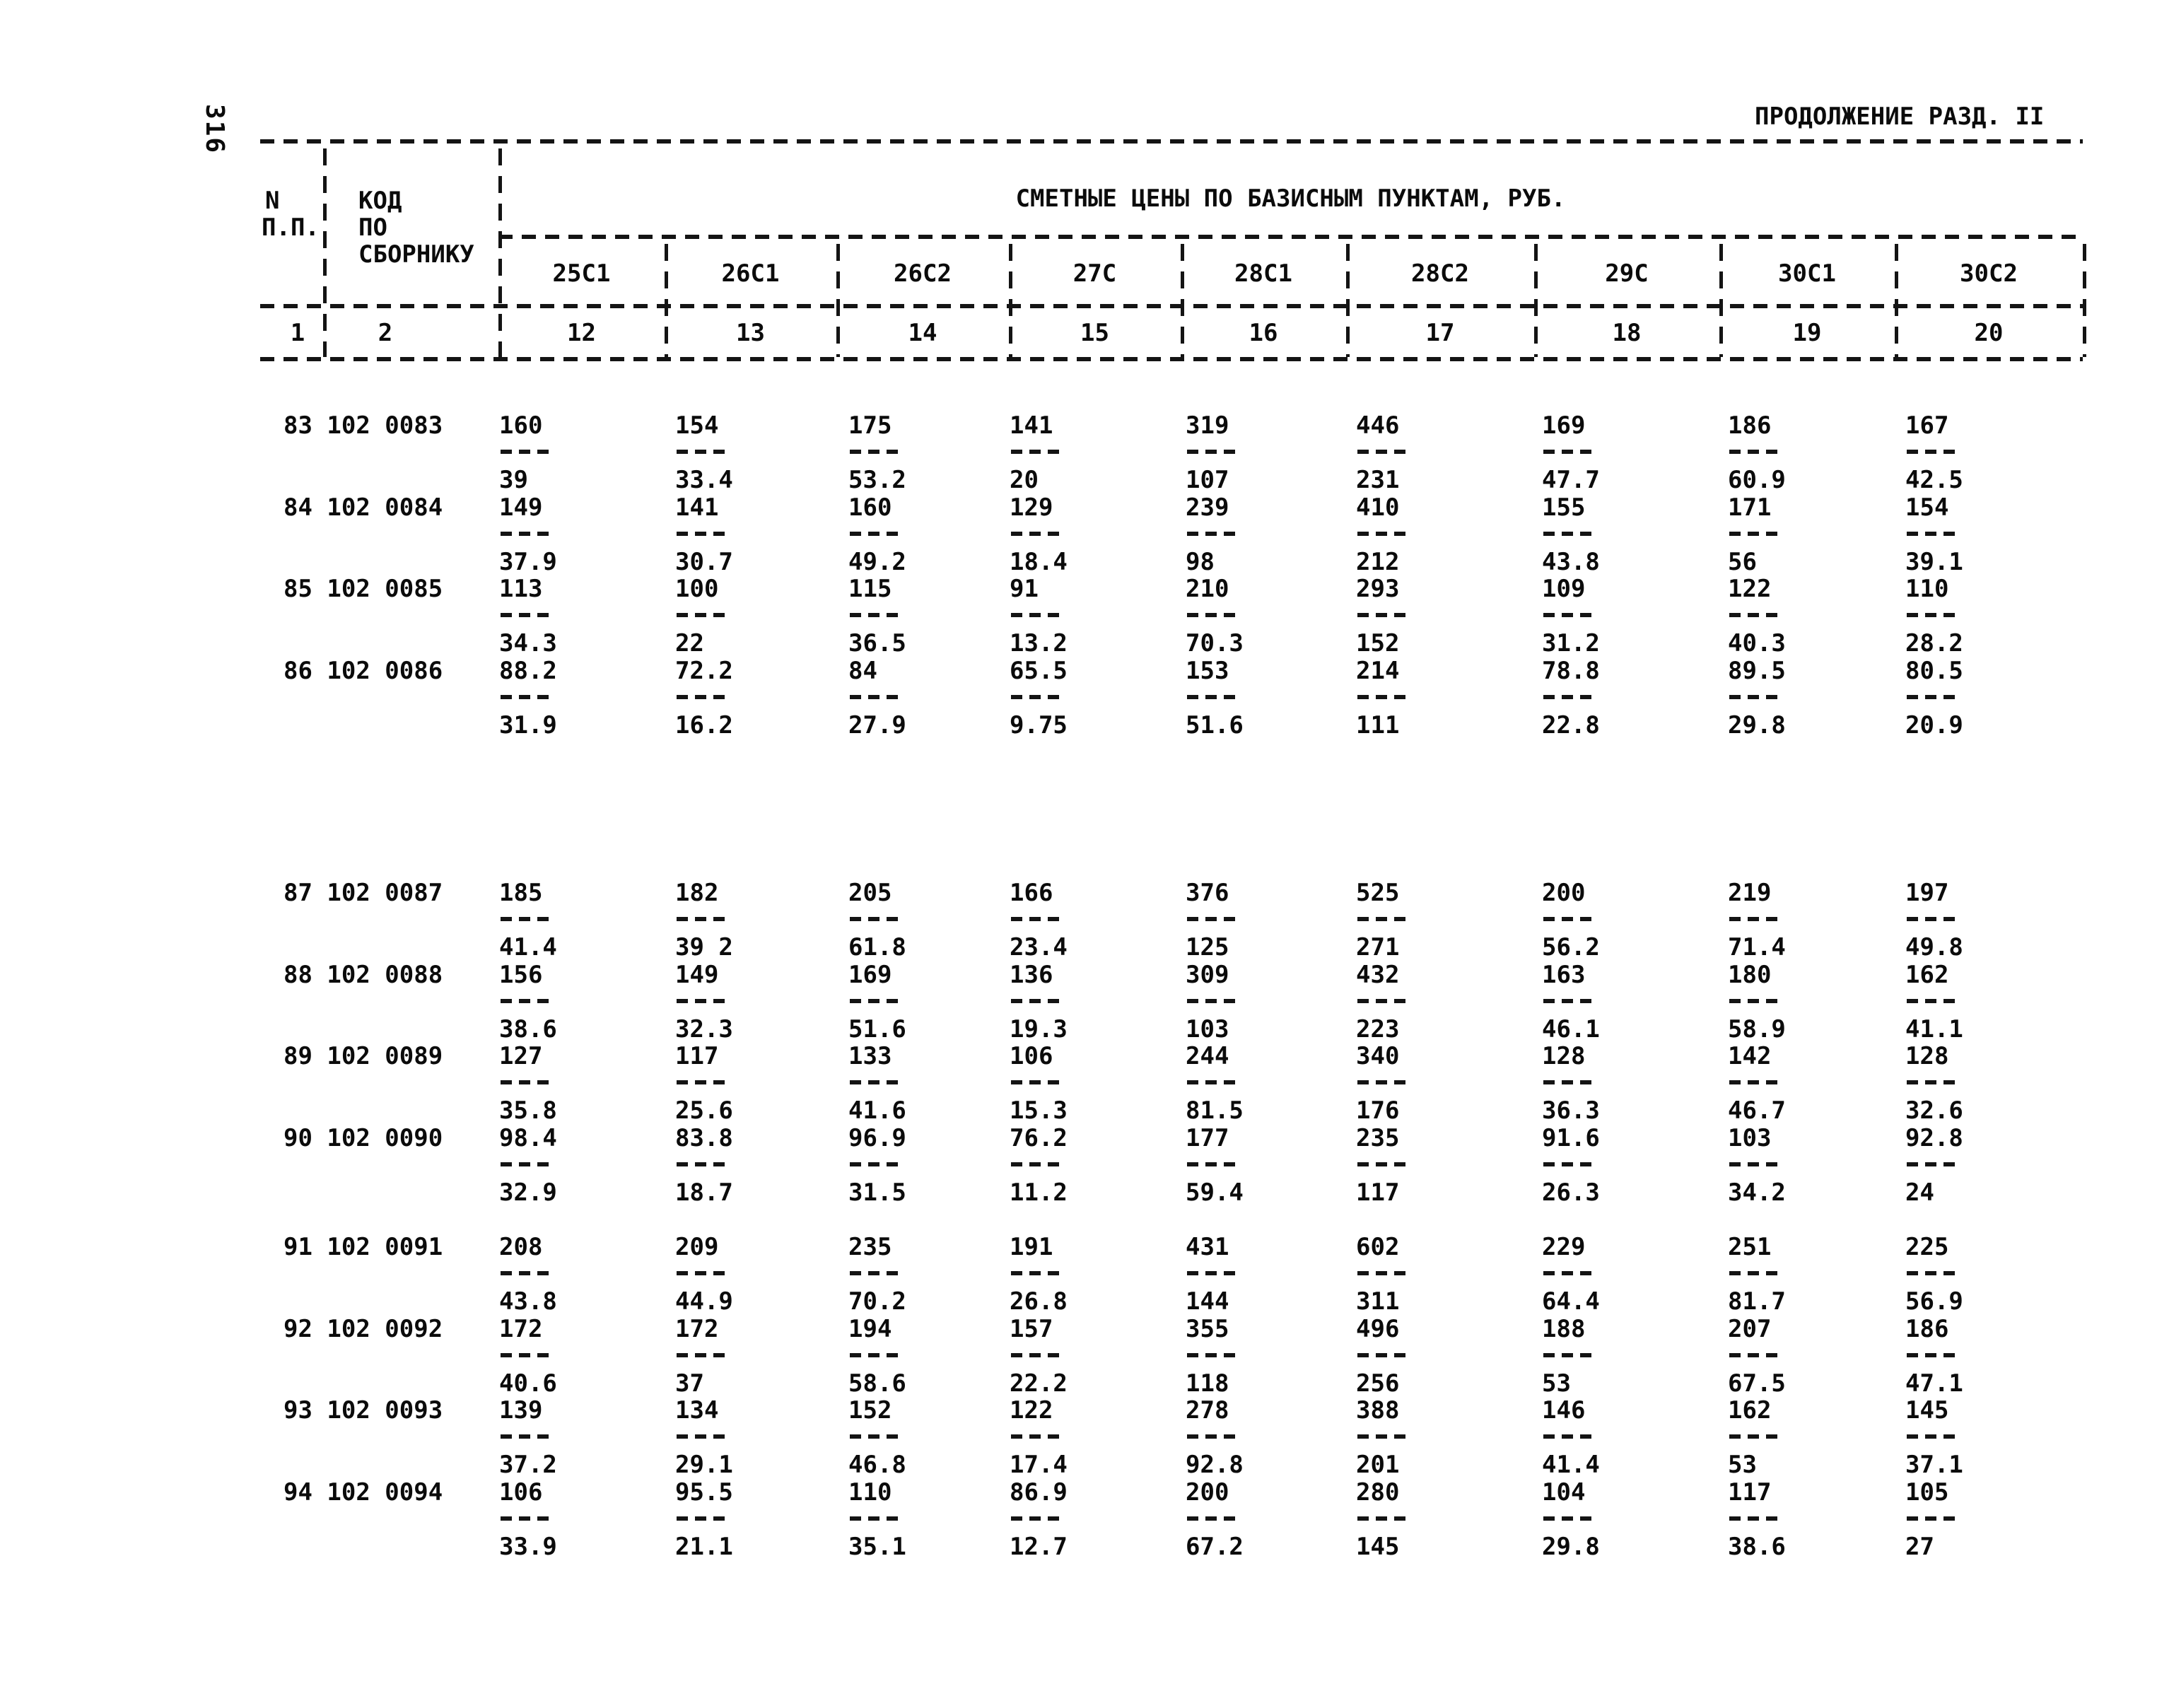 The image size is (2157, 1708). I want to click on price-upper-value: 293, so click(1378, 589).